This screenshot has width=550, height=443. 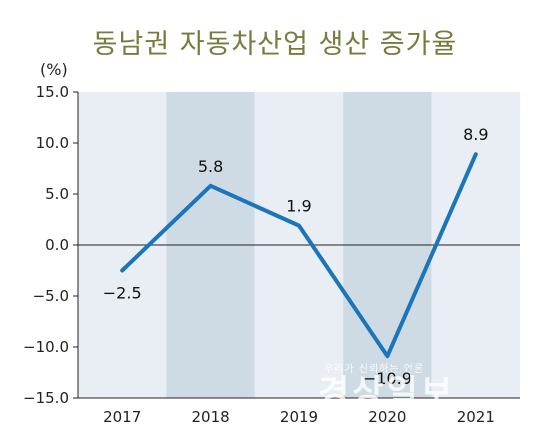 I want to click on watermark-logo-text: 경상일보, so click(x=387, y=393).